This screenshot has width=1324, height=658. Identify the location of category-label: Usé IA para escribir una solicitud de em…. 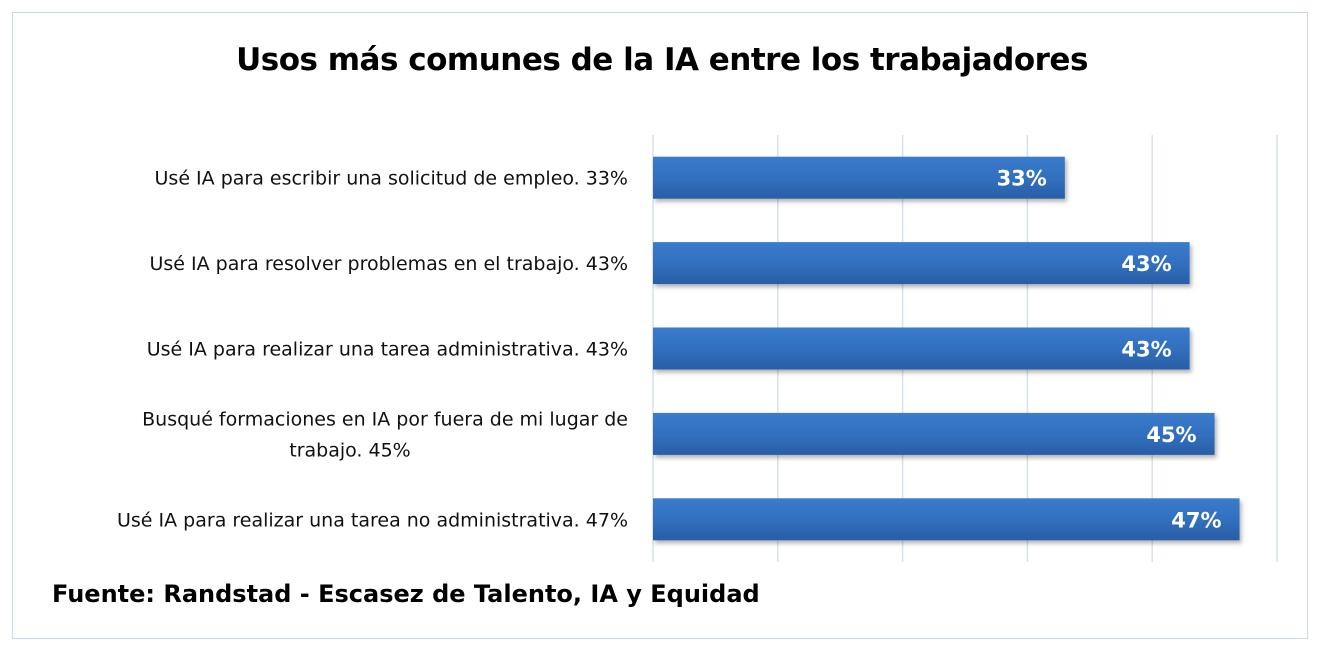
(391, 179).